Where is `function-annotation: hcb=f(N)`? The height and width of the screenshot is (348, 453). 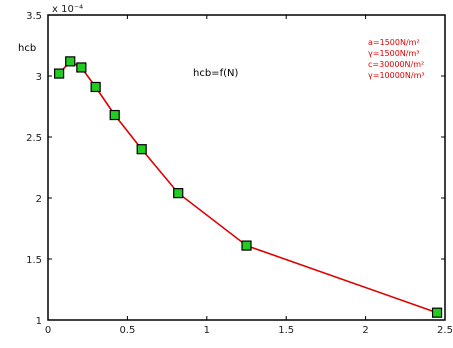 function-annotation: hcb=f(N) is located at coordinates (215, 73).